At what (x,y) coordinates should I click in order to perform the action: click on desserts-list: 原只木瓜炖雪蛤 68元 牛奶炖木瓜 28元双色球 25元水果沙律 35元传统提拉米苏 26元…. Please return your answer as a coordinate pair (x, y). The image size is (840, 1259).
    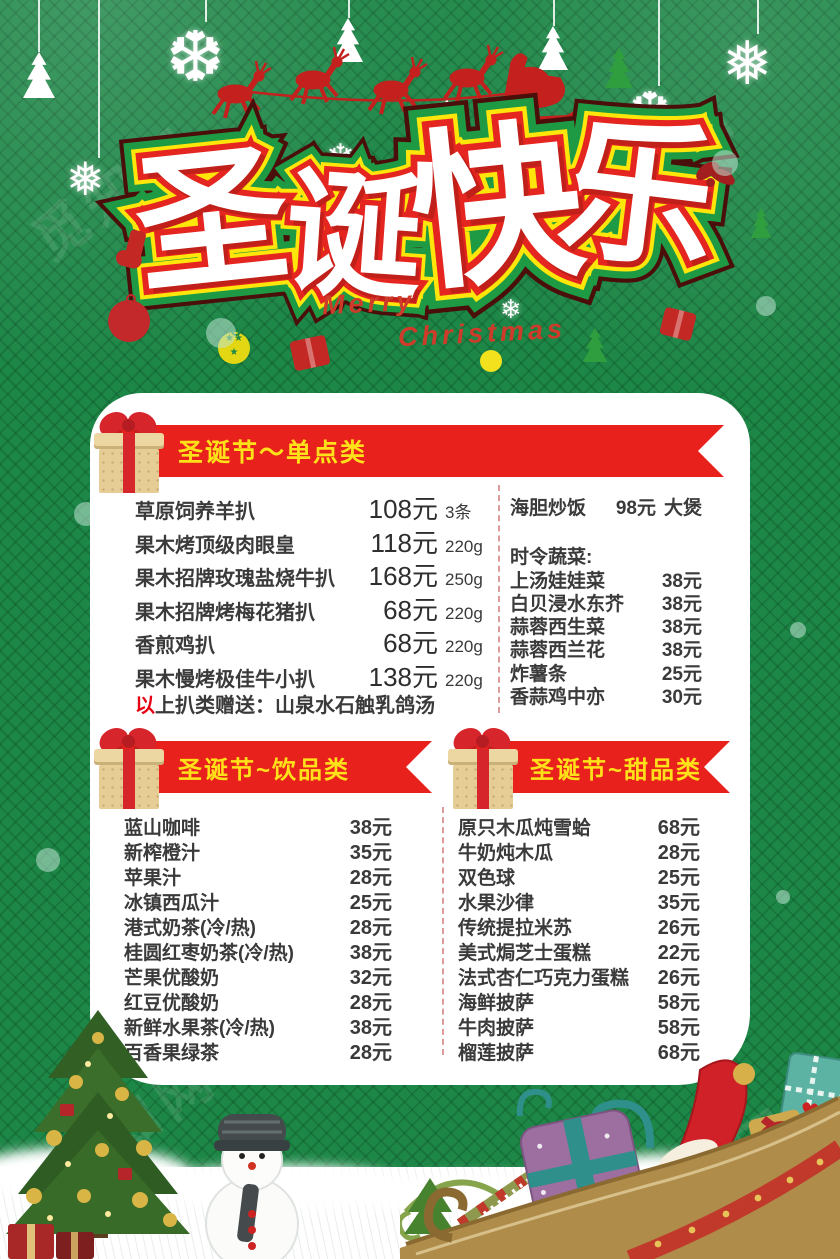
    Looking at the image, I should click on (579, 937).